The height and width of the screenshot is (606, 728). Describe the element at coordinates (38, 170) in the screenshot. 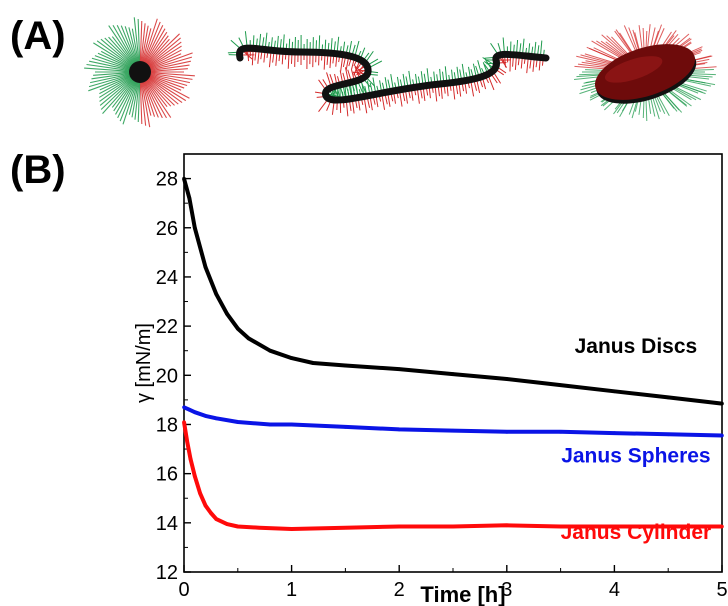

I see `panel-b-label: (B)` at that location.